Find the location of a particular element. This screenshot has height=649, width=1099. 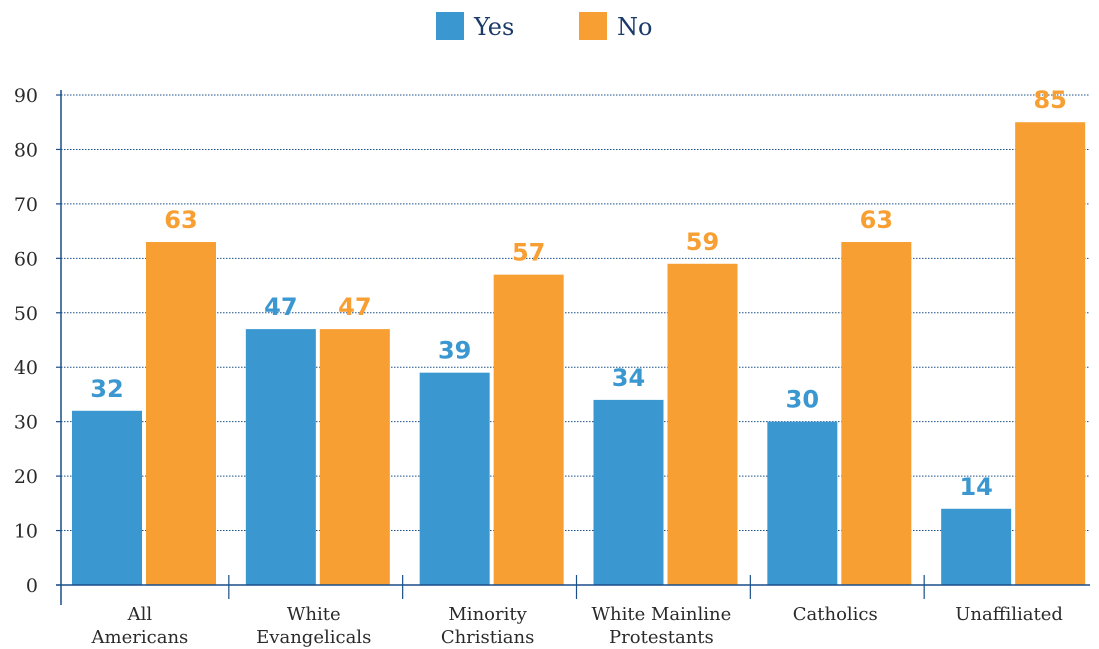

y-tick-label-10: 10 is located at coordinates (26, 532).